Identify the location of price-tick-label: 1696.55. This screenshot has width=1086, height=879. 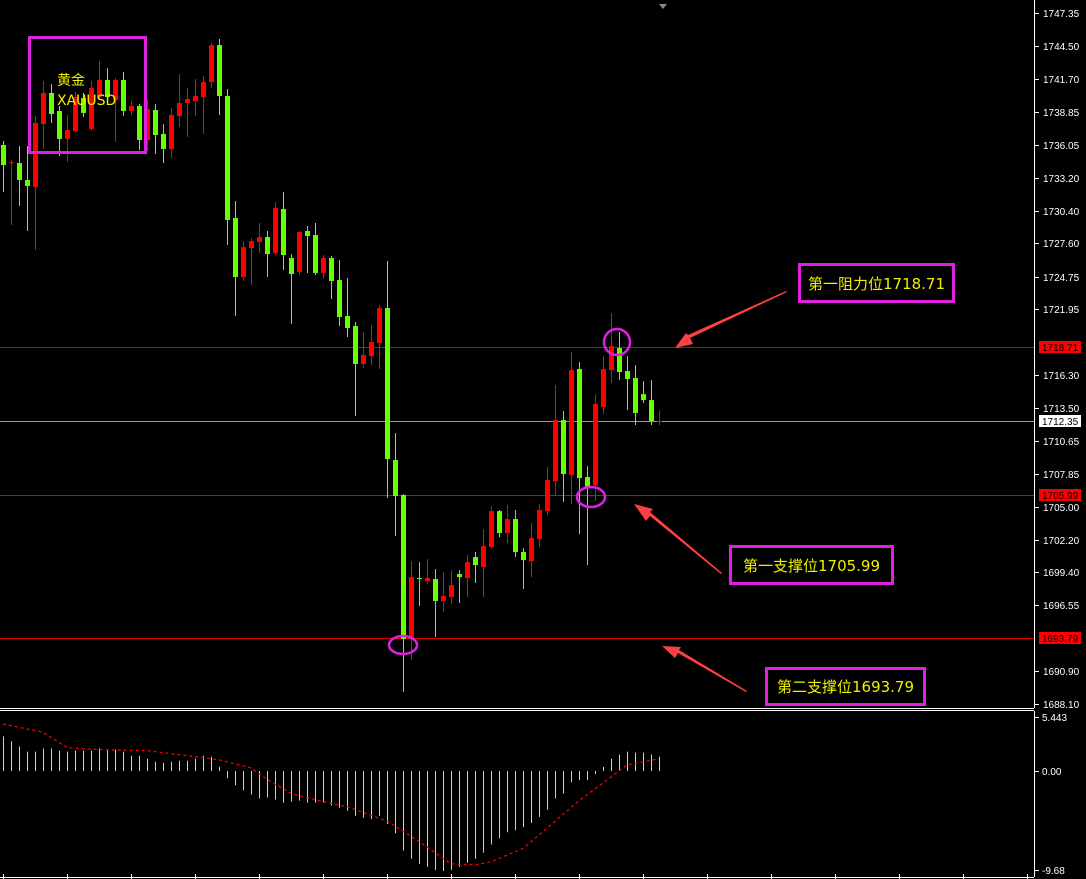
(1061, 606).